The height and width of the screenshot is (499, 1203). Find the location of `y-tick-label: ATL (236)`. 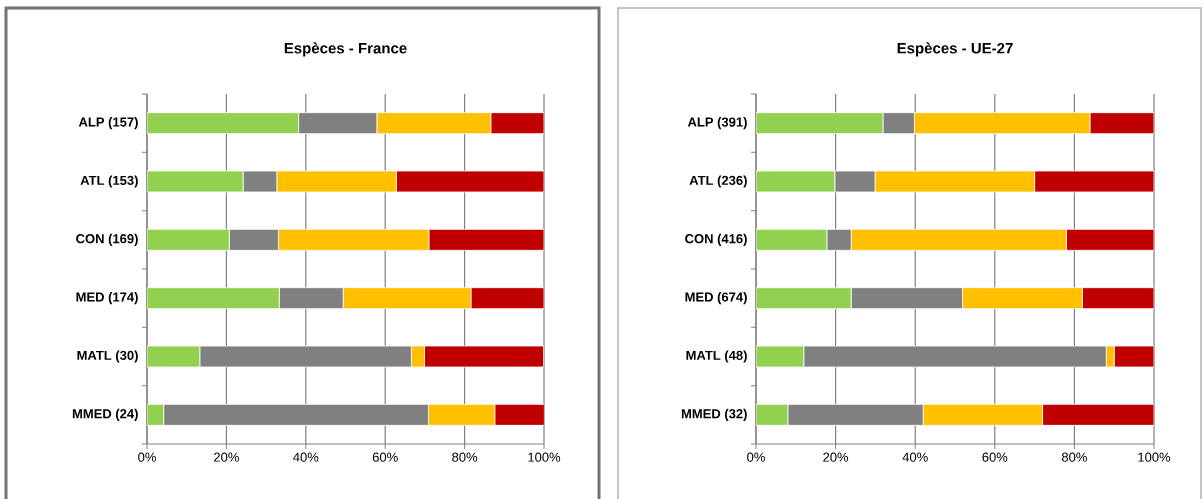

y-tick-label: ATL (236) is located at coordinates (718, 181).